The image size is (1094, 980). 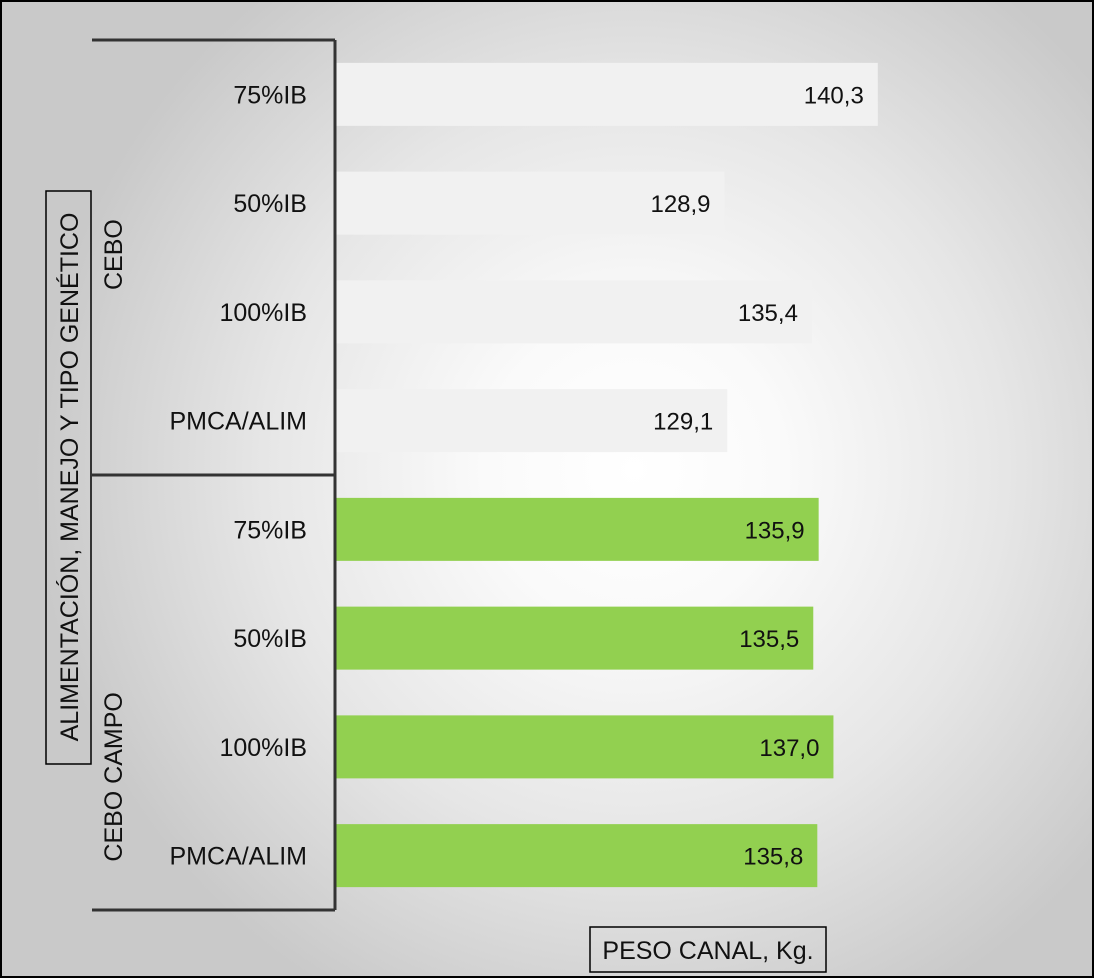 I want to click on bar-cebo-campo-100pctib, so click(x=585, y=747).